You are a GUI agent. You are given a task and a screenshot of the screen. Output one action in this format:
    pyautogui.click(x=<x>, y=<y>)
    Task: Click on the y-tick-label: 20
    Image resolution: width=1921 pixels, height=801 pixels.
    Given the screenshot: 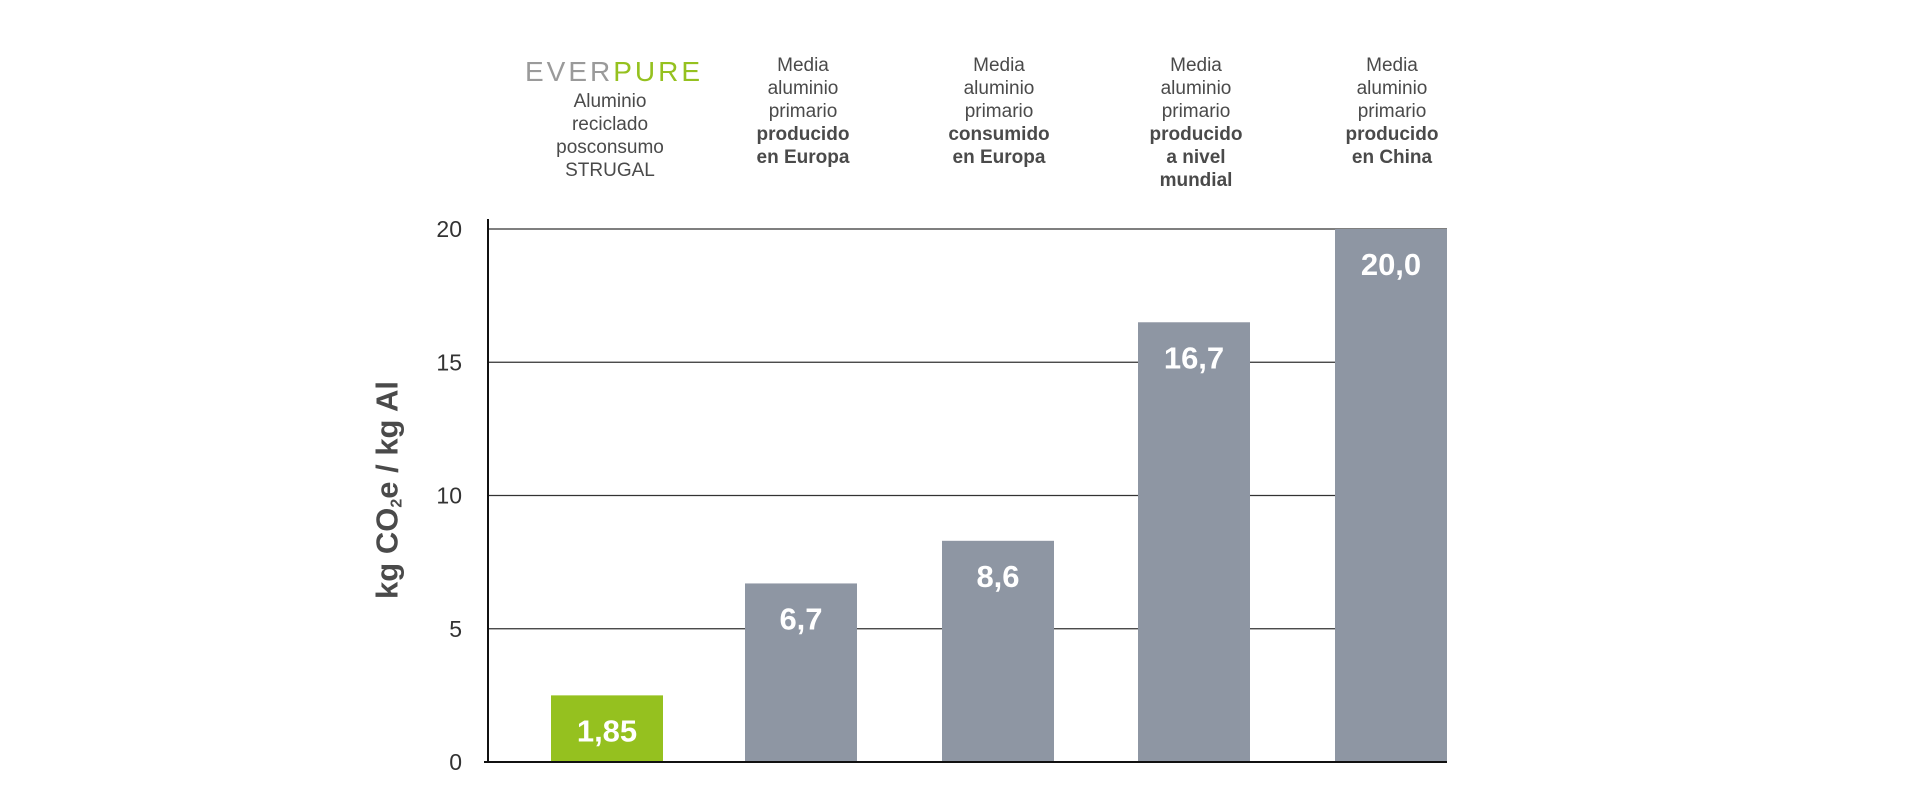 What is the action you would take?
    pyautogui.click(x=449, y=229)
    